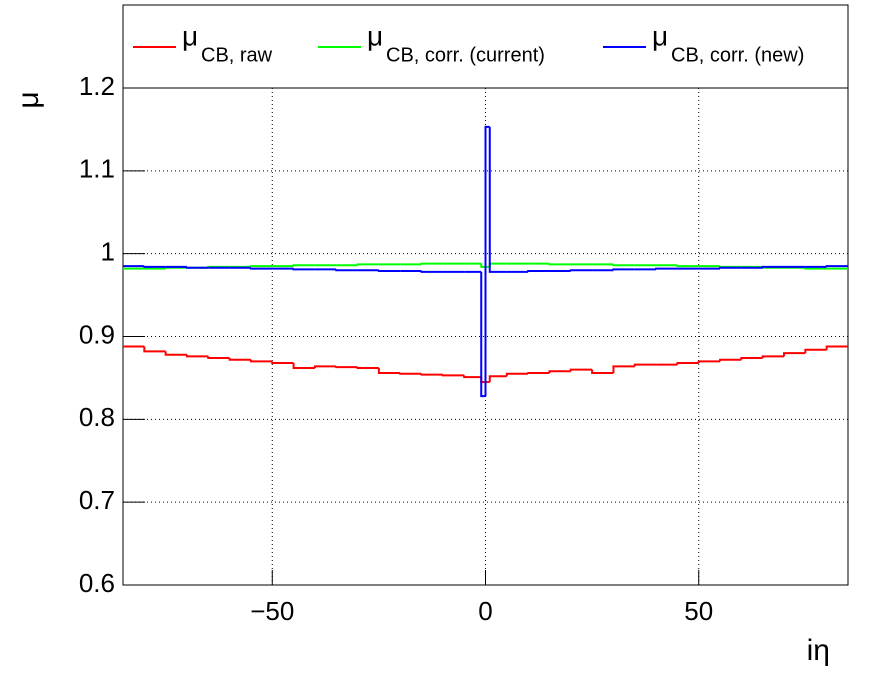 The width and height of the screenshot is (883, 686). What do you see at coordinates (108, 252) in the screenshot?
I see `y-tick-label: 1` at bounding box center [108, 252].